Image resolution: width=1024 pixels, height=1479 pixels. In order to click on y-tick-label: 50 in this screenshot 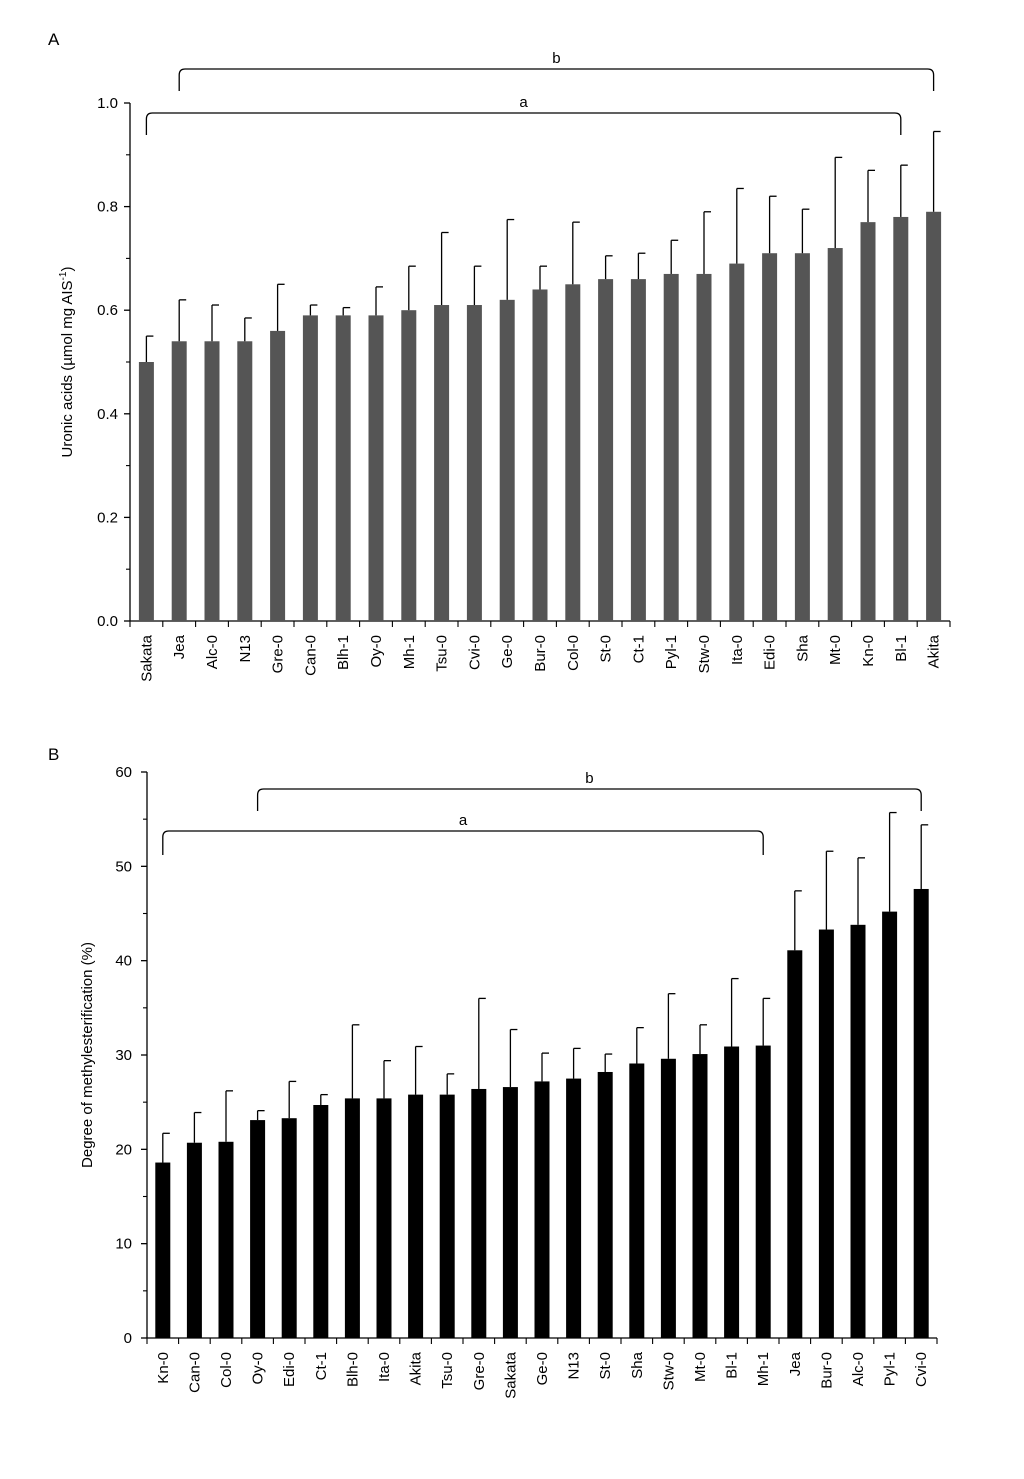, I will do `click(123, 866)`.